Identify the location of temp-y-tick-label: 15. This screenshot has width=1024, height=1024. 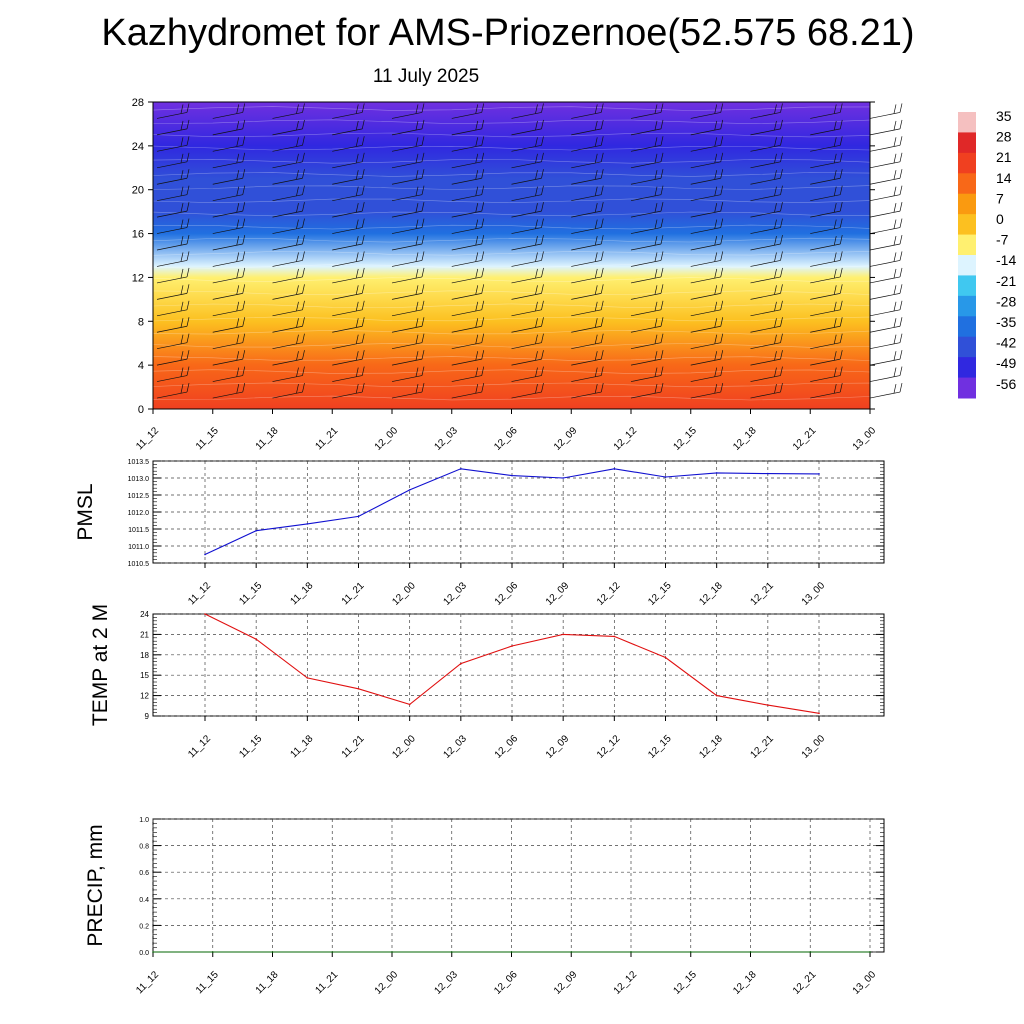
(144, 675).